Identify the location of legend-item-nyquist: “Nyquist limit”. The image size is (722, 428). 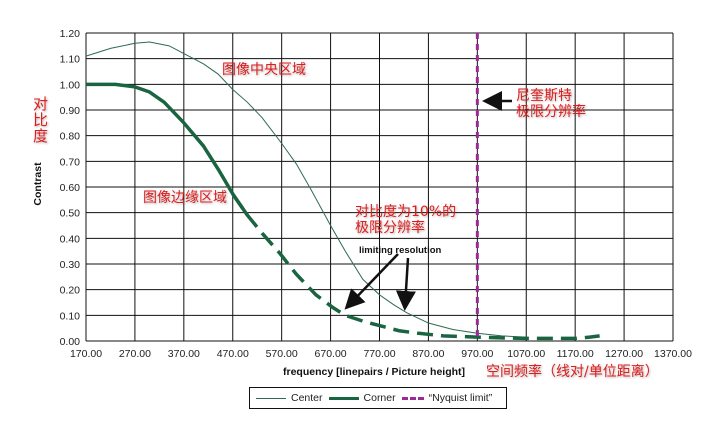
(447, 398).